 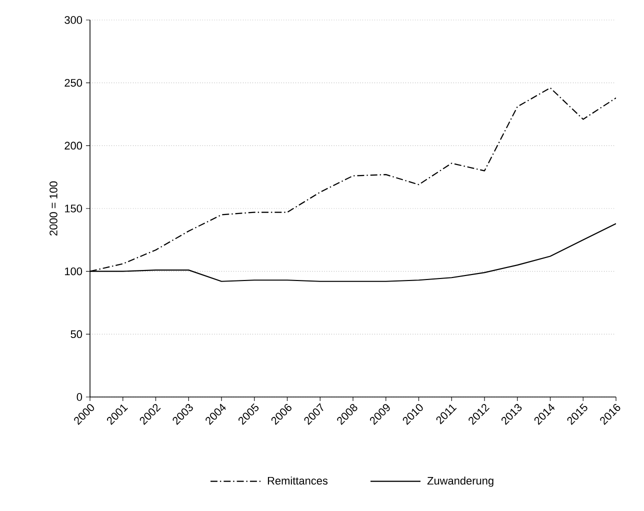 I want to click on y-tick-label: 150, so click(x=73, y=208).